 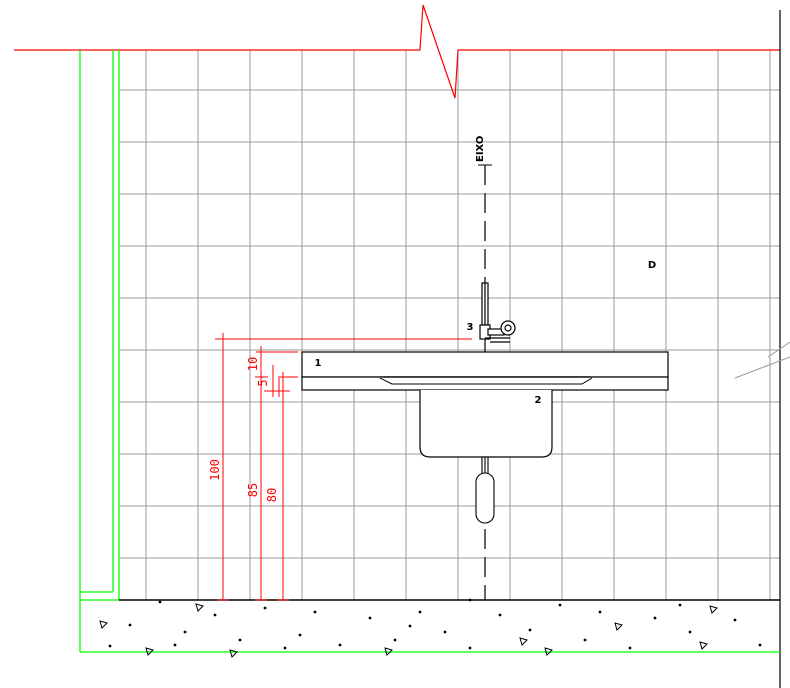 What do you see at coordinates (397, 51) in the screenshot?
I see `ceiling-break-line` at bounding box center [397, 51].